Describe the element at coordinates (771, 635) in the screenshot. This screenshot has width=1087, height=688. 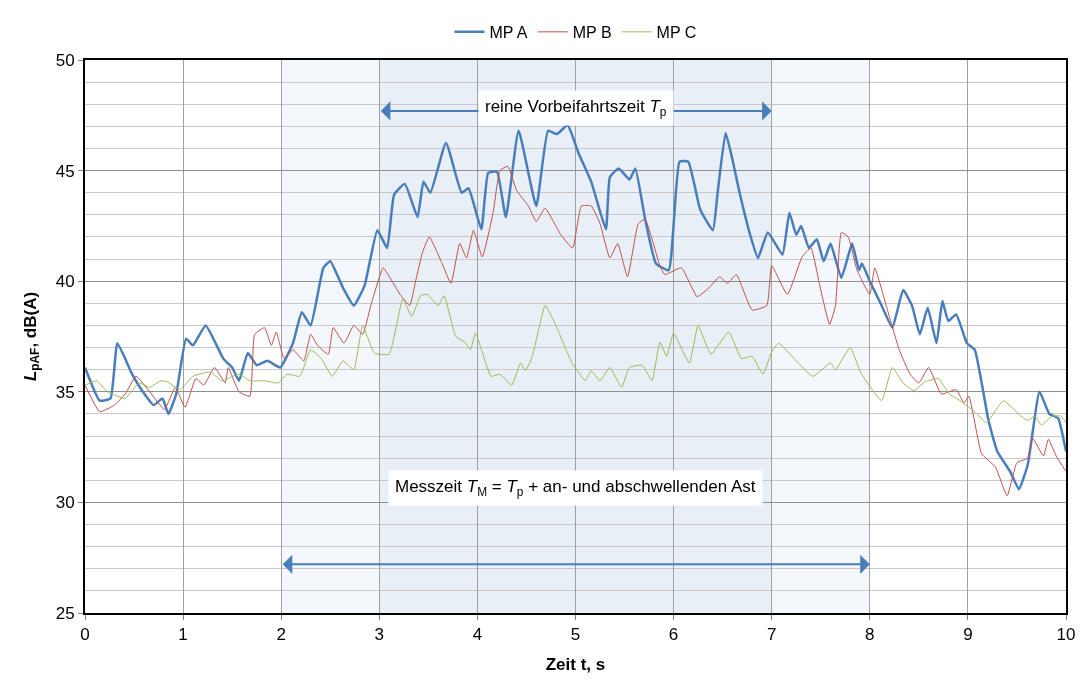
I see `x-tick-label: 7` at that location.